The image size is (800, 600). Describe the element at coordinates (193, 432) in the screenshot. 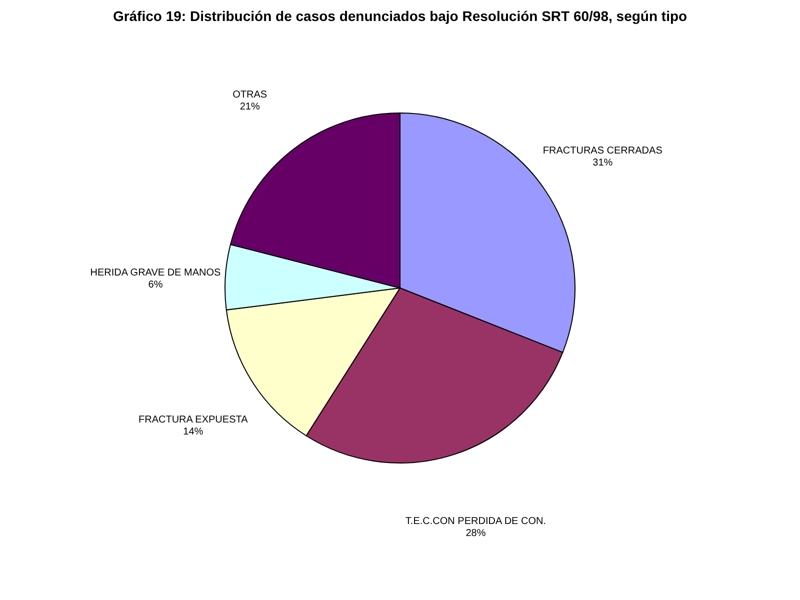

I see `data-label: 14%` at that location.